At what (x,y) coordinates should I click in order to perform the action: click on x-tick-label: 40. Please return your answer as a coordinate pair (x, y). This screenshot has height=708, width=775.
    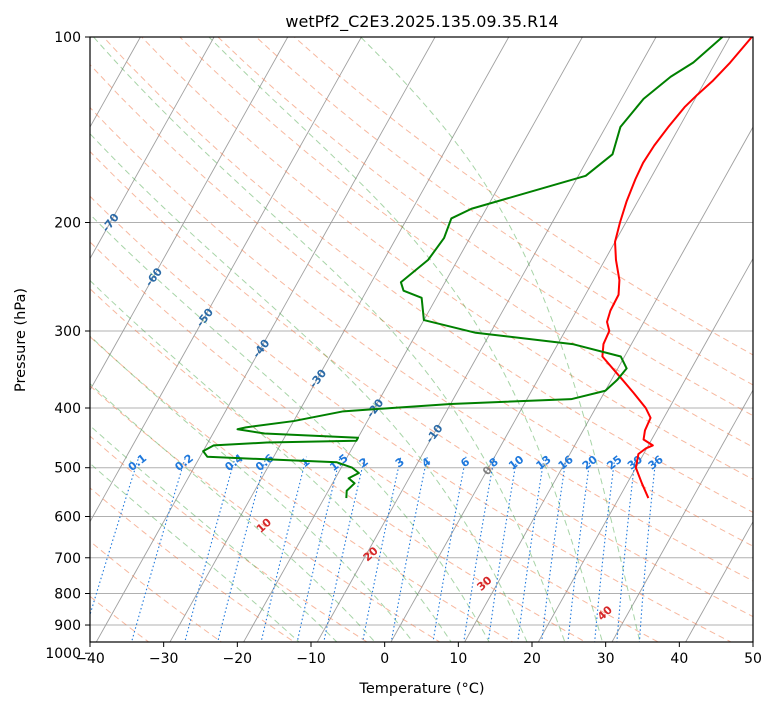
    Looking at the image, I should click on (679, 659).